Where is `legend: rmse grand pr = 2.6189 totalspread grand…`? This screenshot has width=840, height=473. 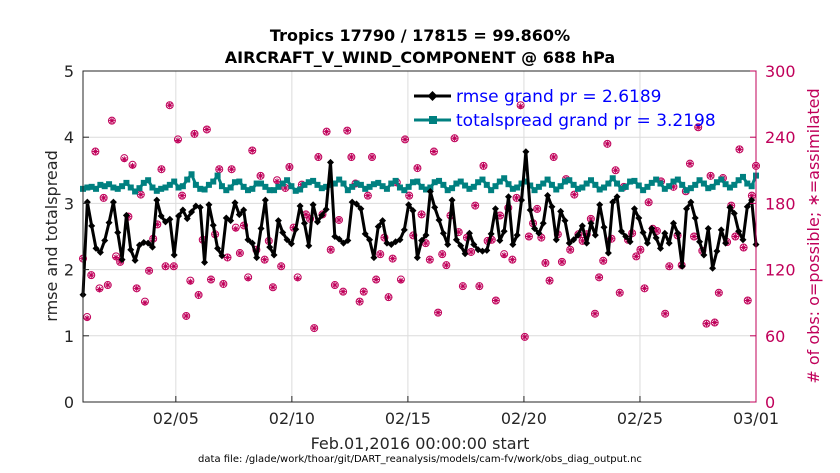
legend: rmse grand pr = 2.6189 totalspread grand… is located at coordinates (565, 109).